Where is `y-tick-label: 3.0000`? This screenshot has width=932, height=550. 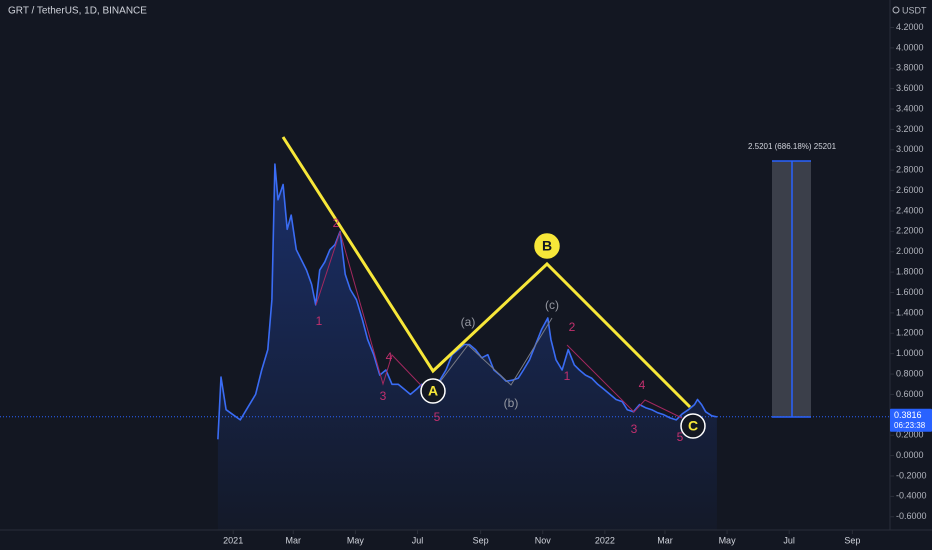
y-tick-label: 3.0000 is located at coordinates (910, 149).